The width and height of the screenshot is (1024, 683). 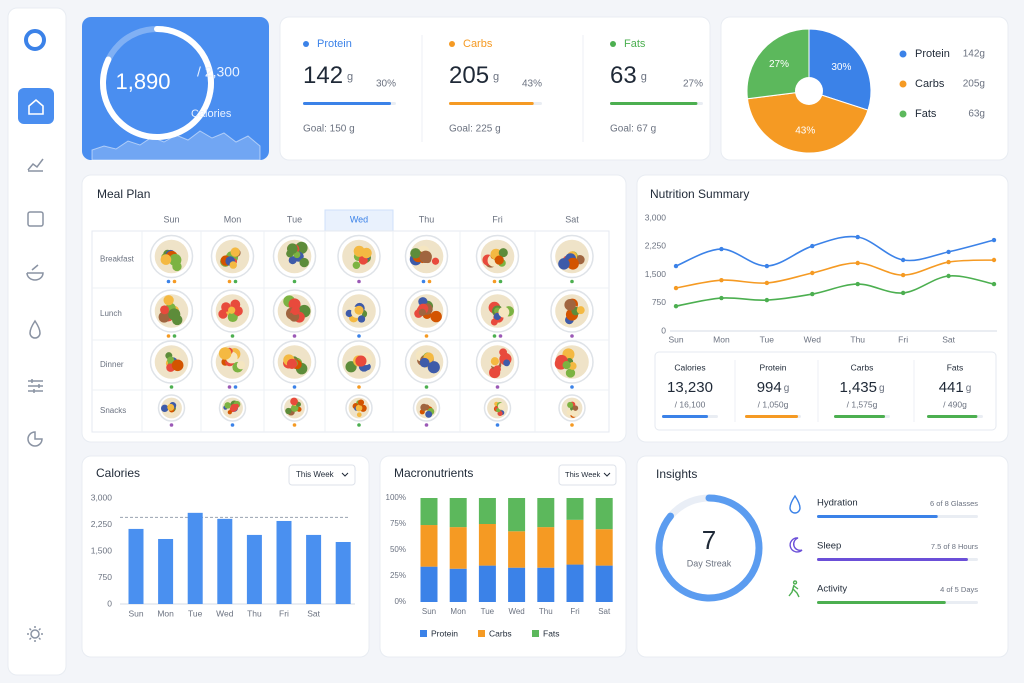 I want to click on calories-caption: Calories, so click(x=211, y=114).